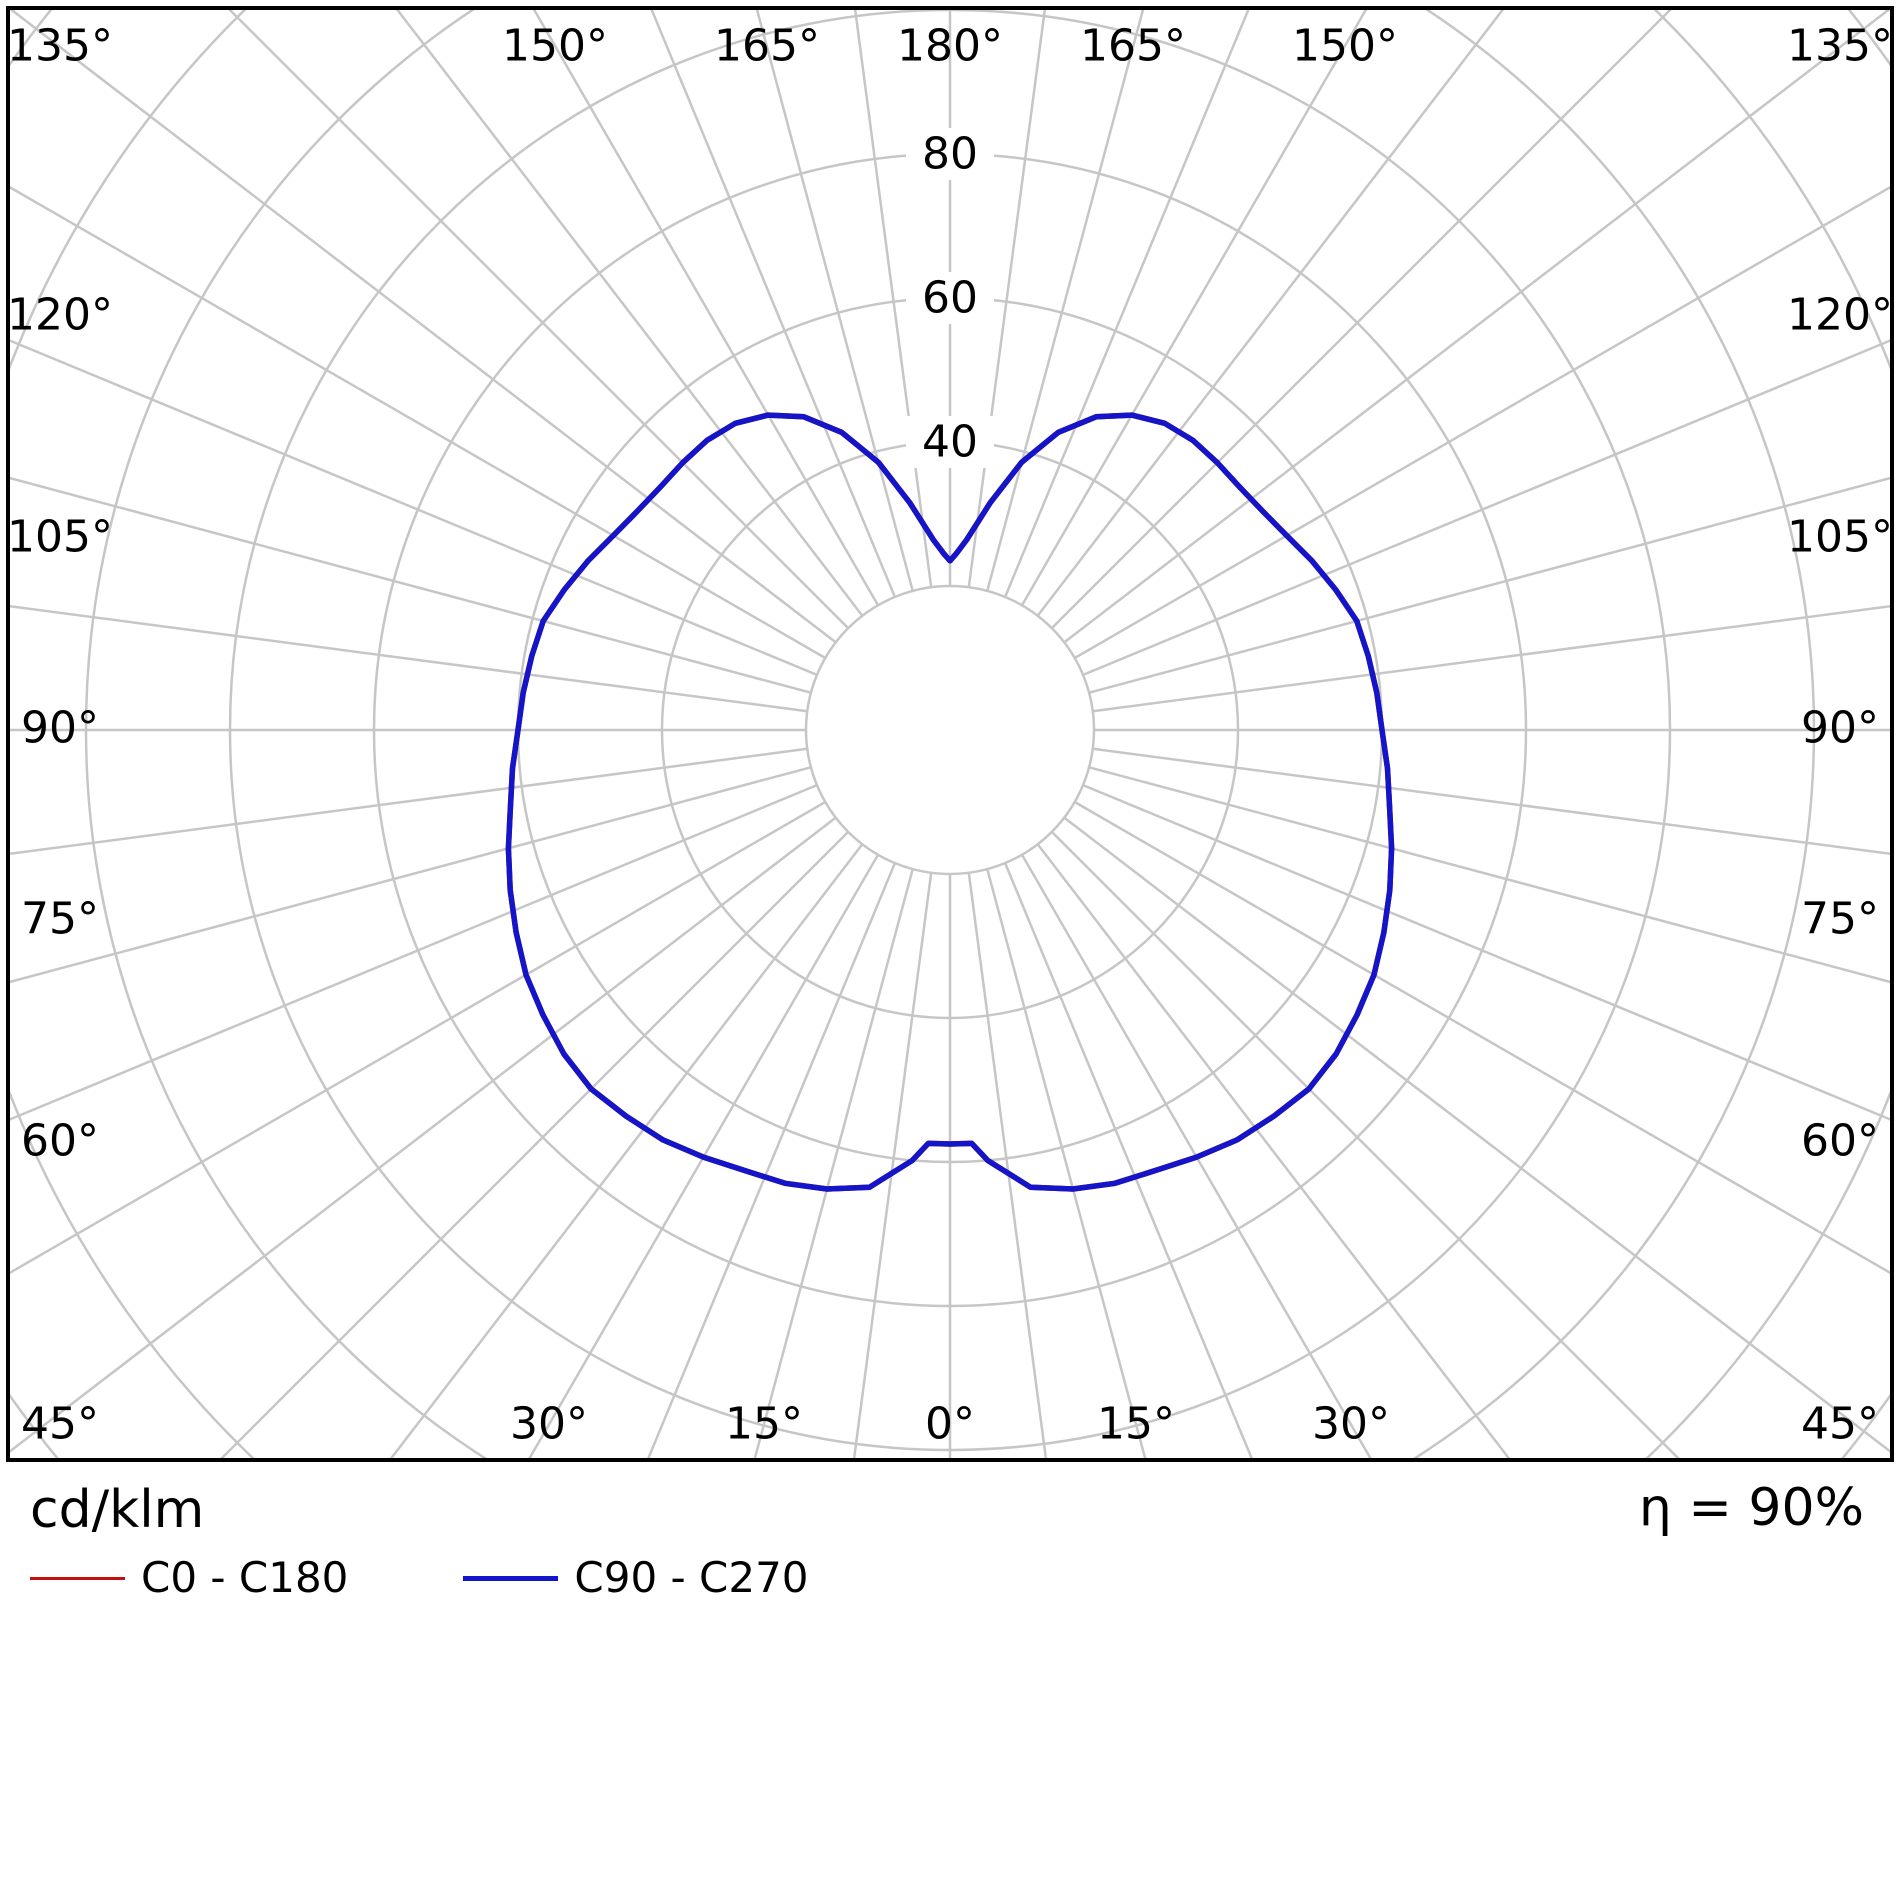 Image resolution: width=1900 pixels, height=1900 pixels. I want to click on legend: C0 - C180 C90 - C270, so click(419, 1578).